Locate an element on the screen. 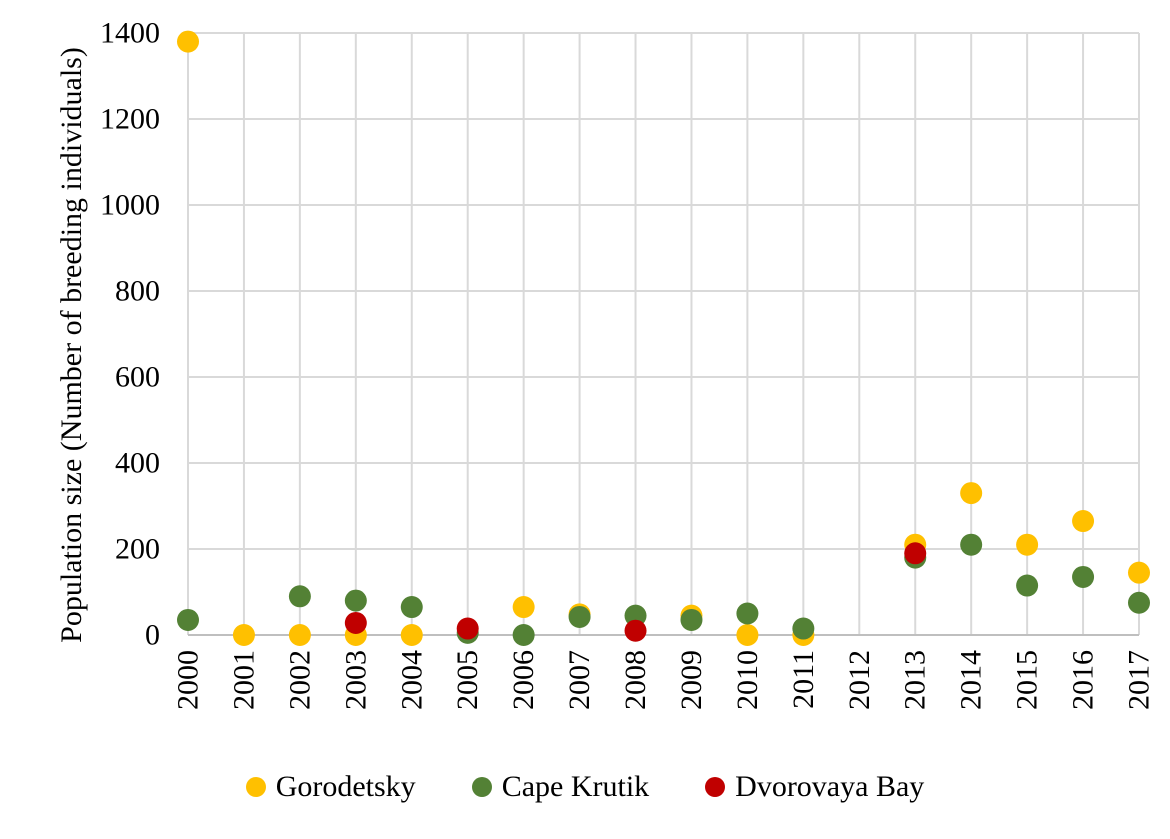 The image size is (1170, 839). y-axis-tick-label: 0 is located at coordinates (152, 635).